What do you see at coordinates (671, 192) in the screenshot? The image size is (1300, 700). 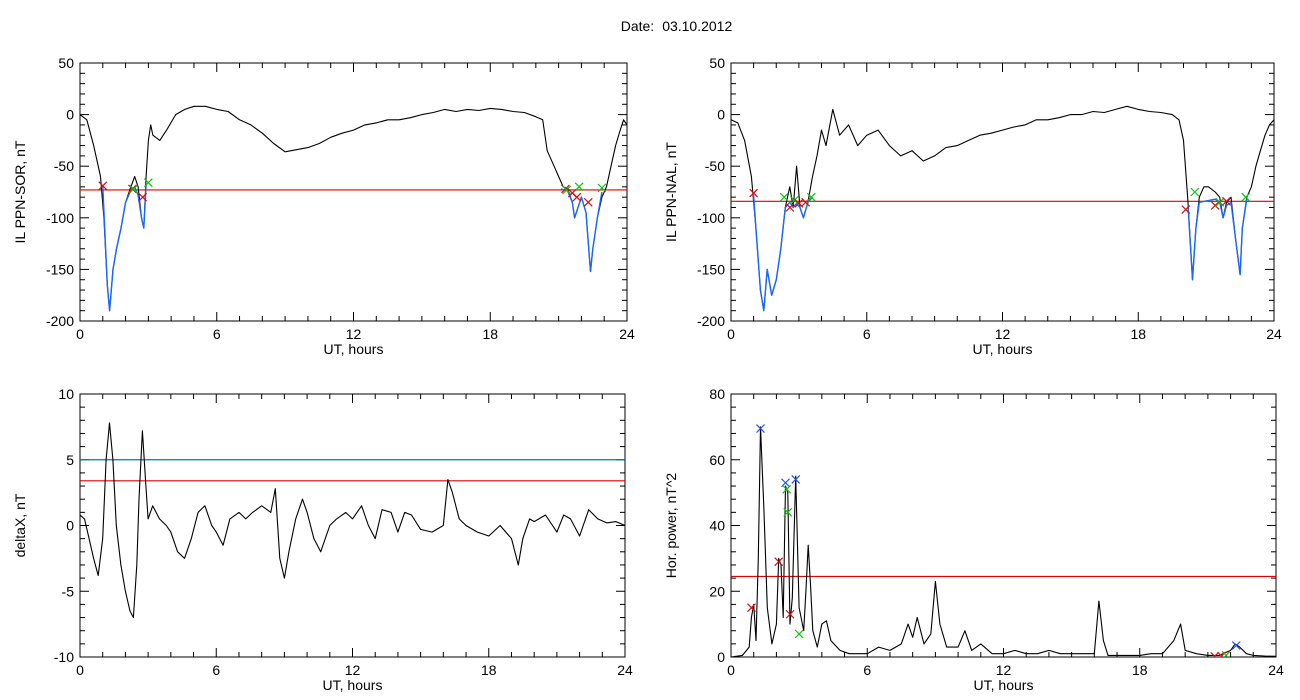 I see `y-axis-label: IL PPN-NAL, nT` at bounding box center [671, 192].